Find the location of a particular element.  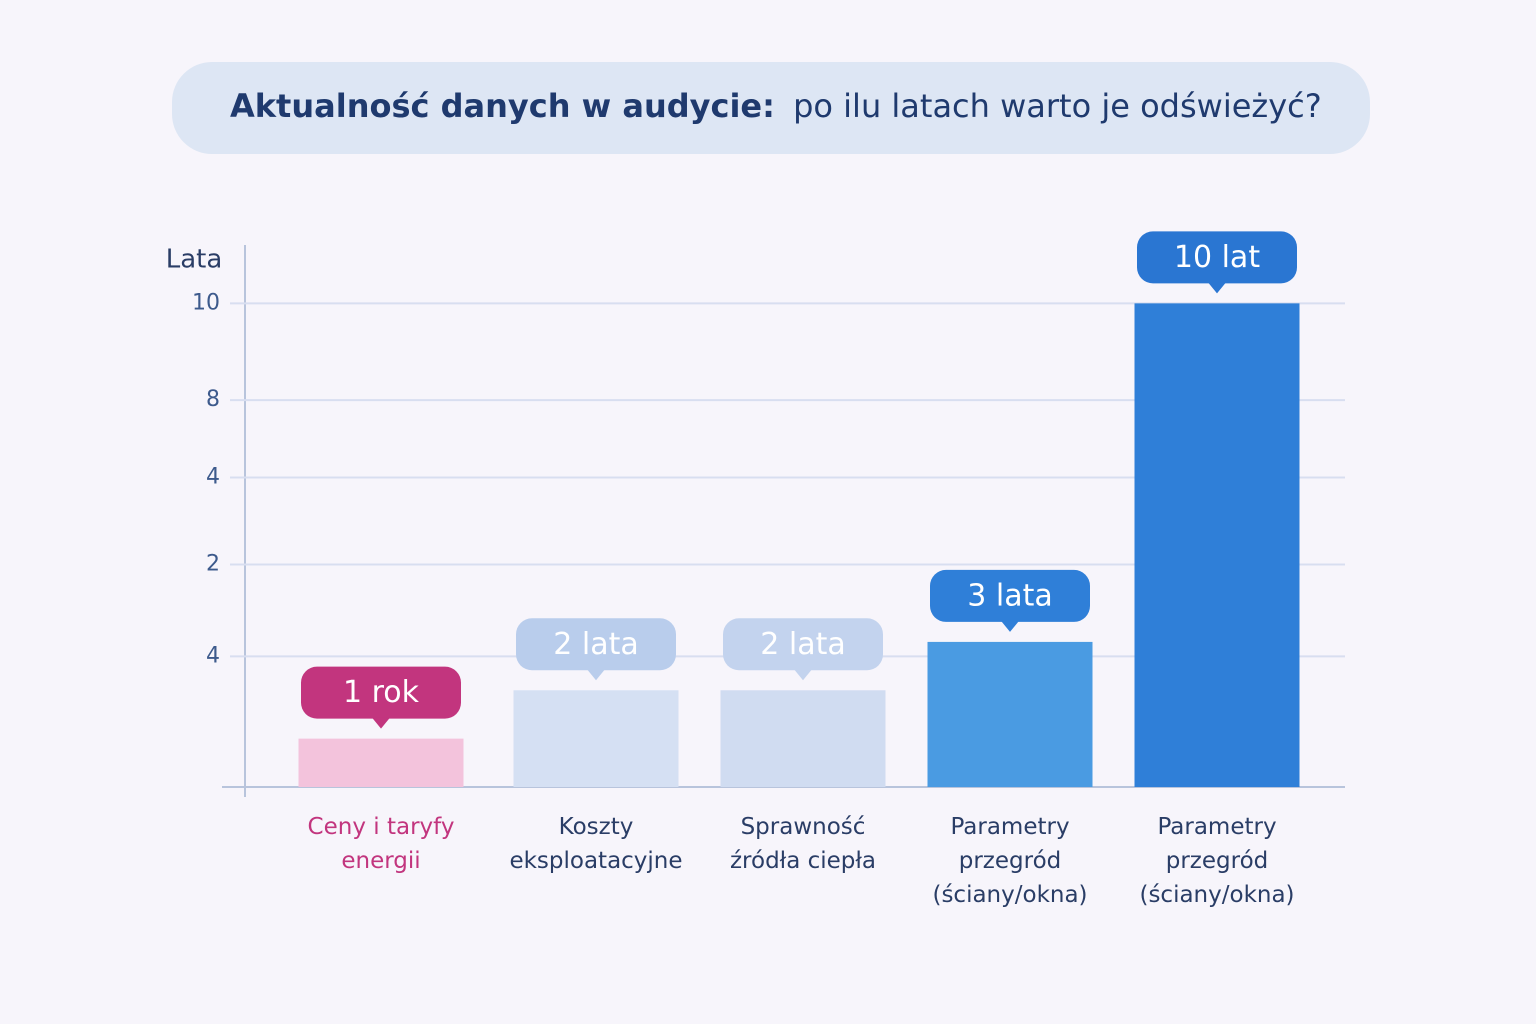

y-axis-label: Lata is located at coordinates (194, 260).